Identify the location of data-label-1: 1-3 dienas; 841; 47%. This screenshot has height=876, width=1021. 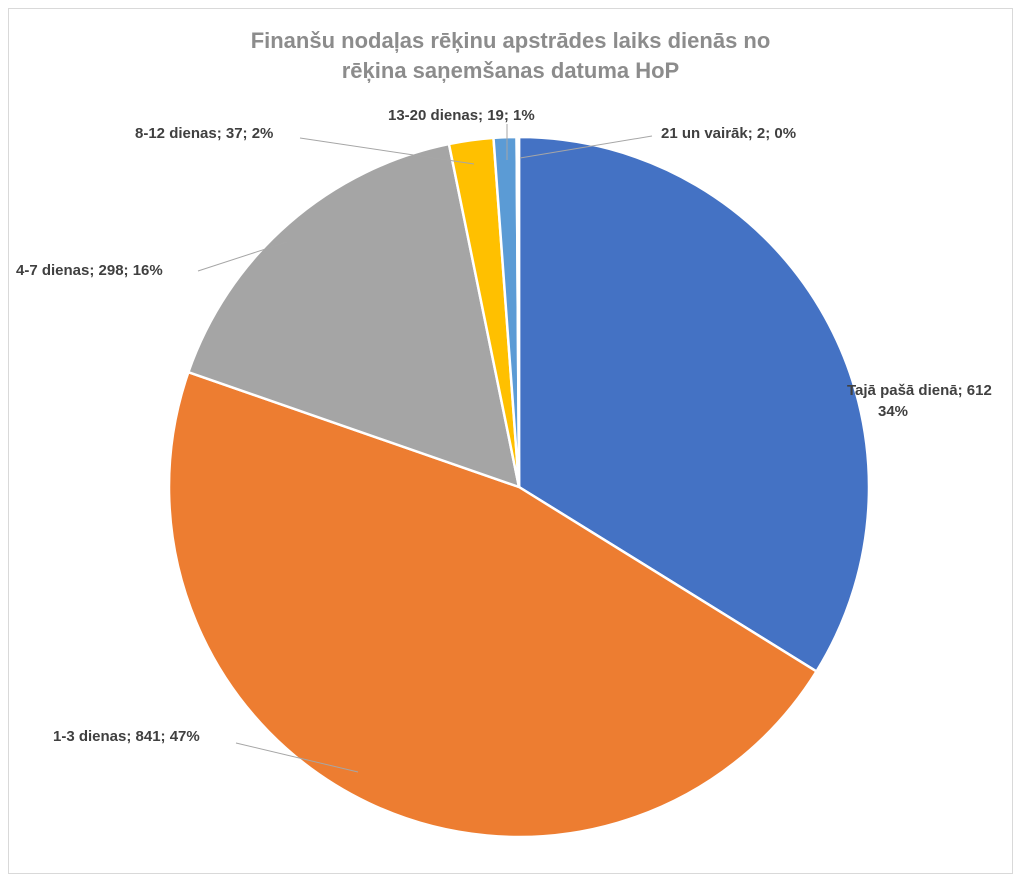
(126, 736).